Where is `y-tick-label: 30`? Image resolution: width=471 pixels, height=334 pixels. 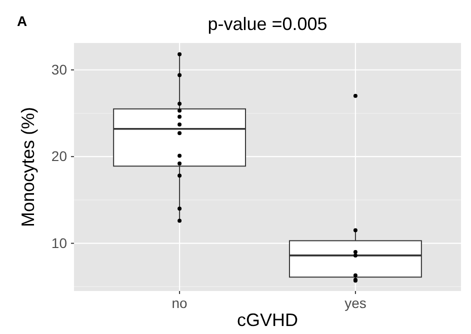 y-tick-label: 30 is located at coordinates (59, 69).